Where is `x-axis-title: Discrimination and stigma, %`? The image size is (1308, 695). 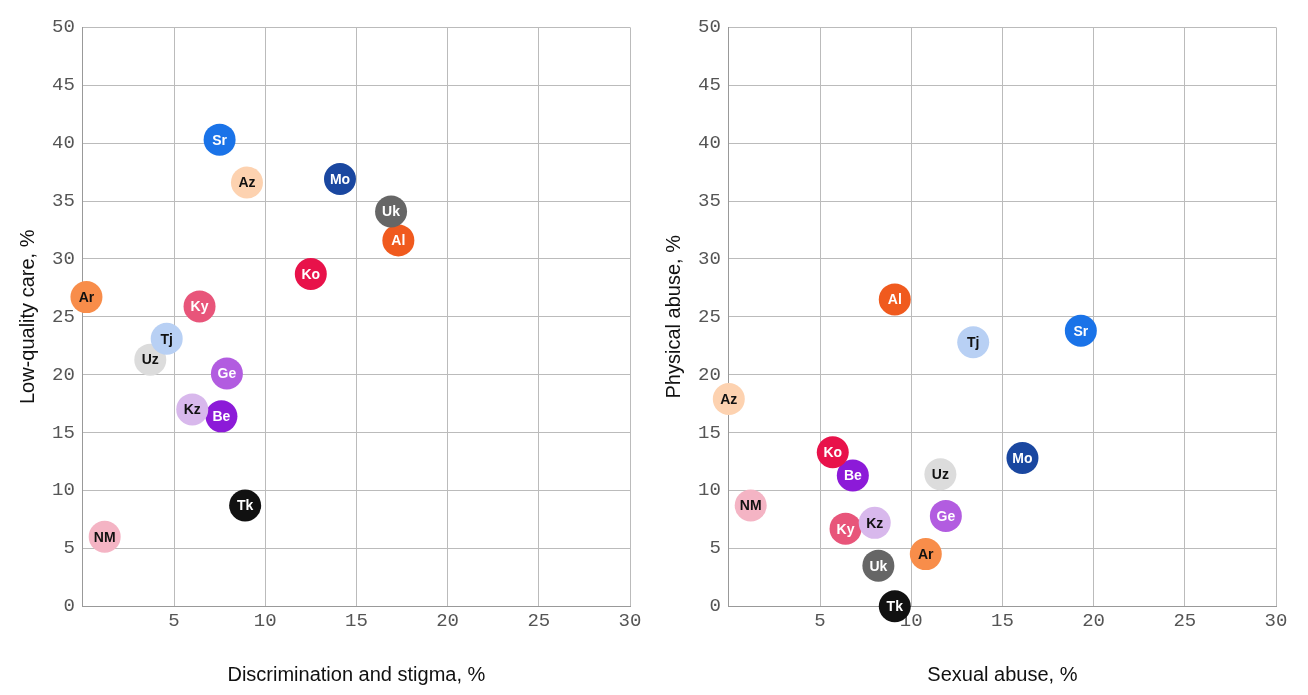 x-axis-title: Discrimination and stigma, % is located at coordinates (356, 673).